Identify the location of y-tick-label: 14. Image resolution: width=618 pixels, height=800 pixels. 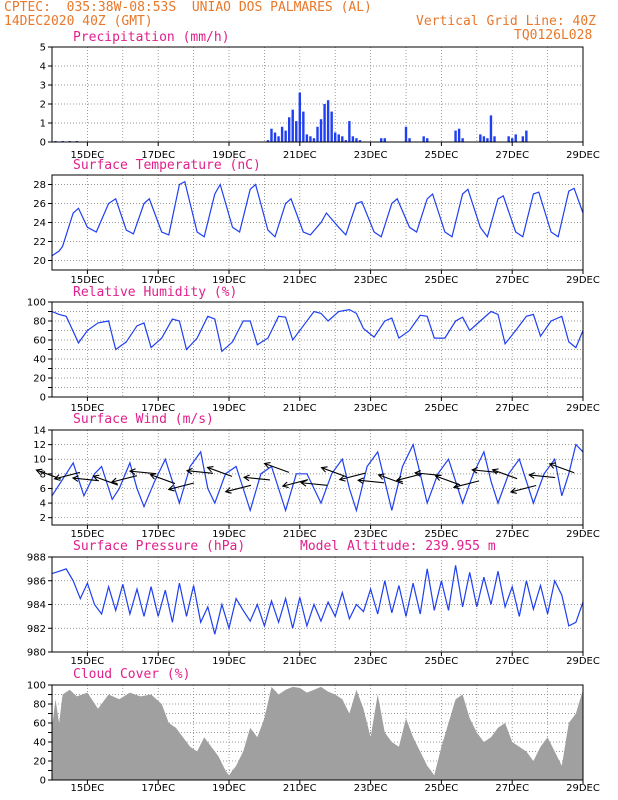
(39, 431).